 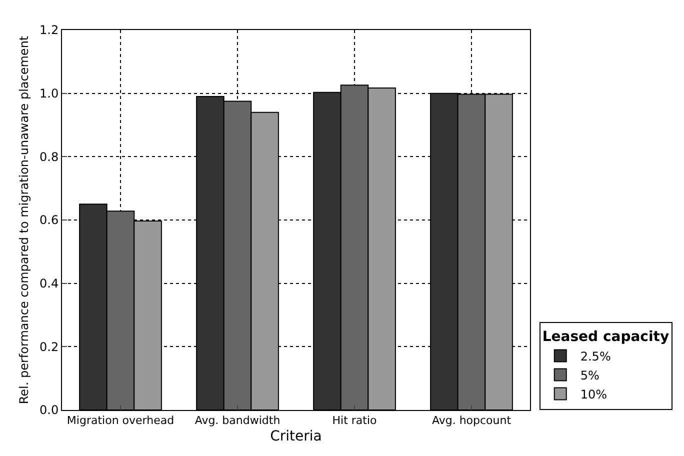 I want to click on legend-label: 2.5%, so click(x=595, y=356).